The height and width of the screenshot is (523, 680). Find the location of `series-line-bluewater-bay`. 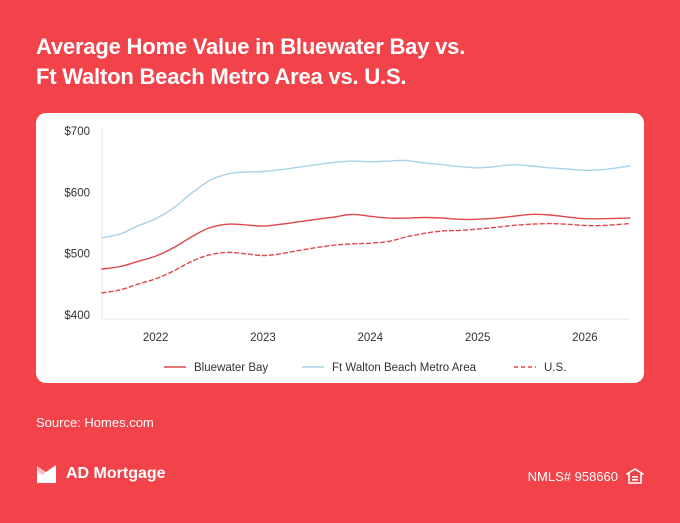

series-line-bluewater-bay is located at coordinates (366, 241).